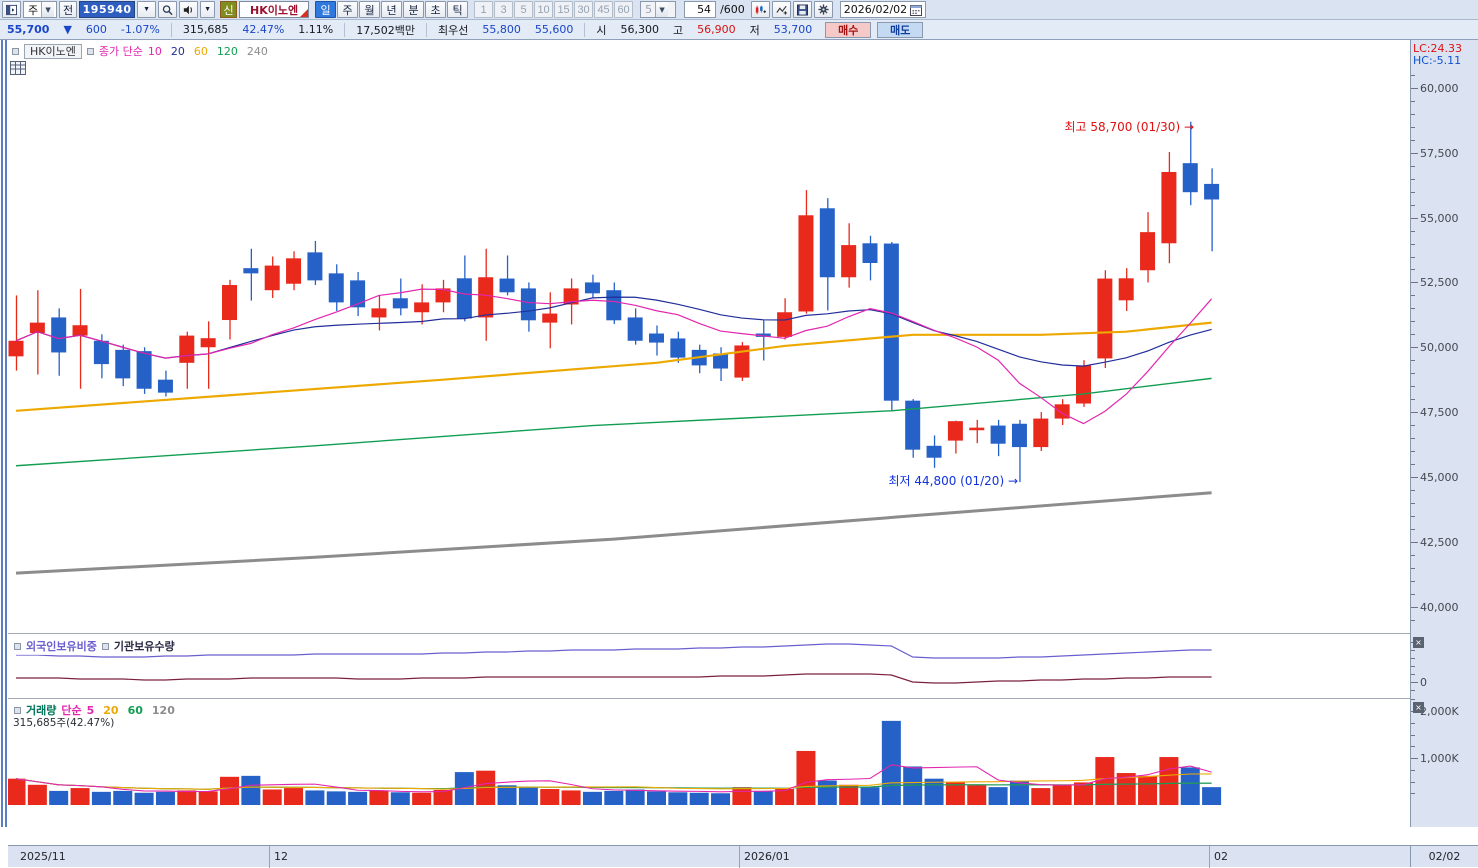  I want to click on grid-tool-icon, so click(18, 69).